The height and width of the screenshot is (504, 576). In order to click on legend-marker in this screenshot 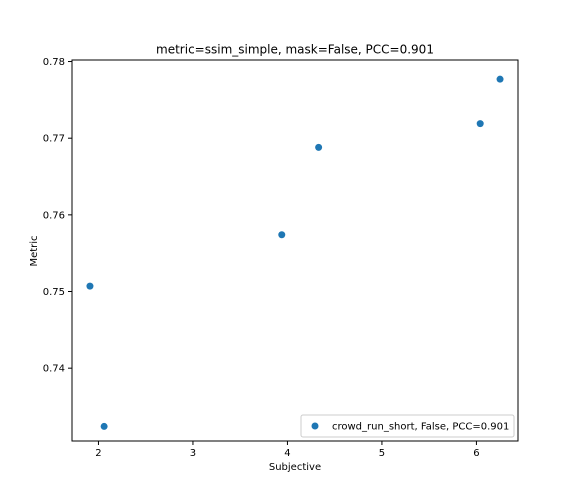, I will do `click(315, 426)`.